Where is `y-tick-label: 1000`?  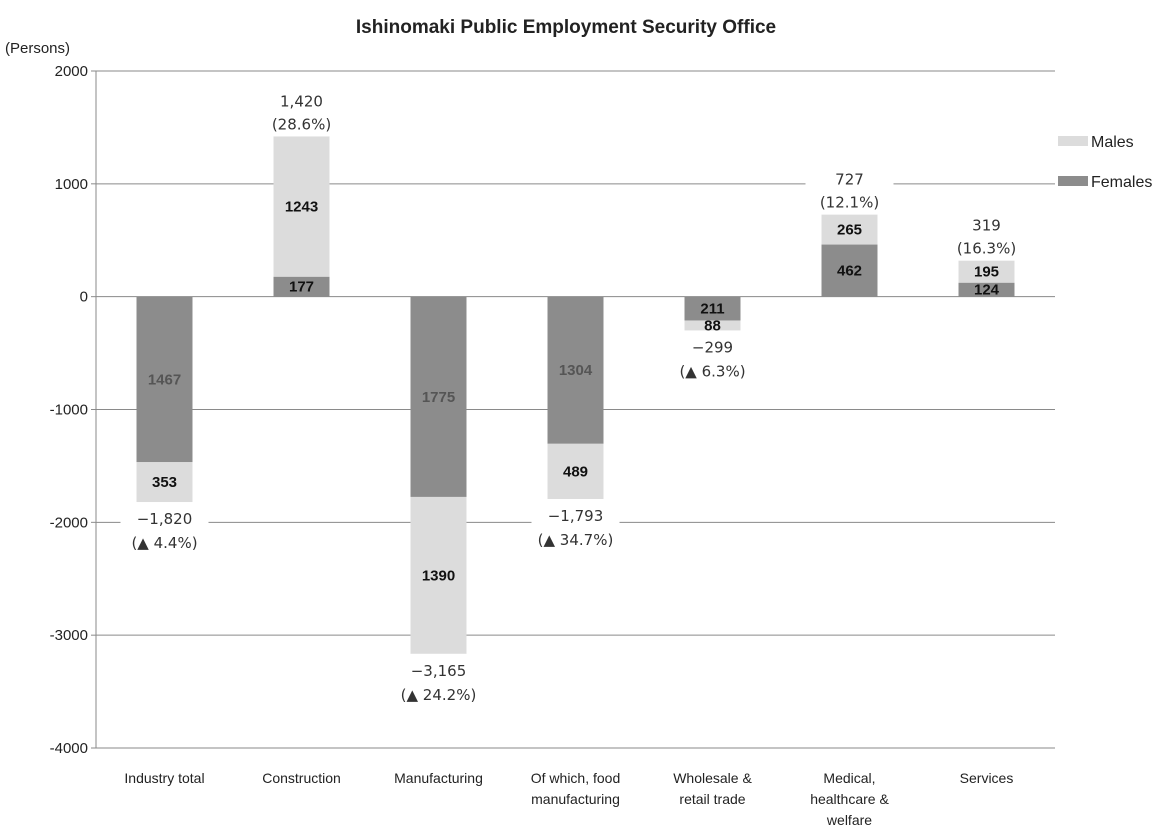 y-tick-label: 1000 is located at coordinates (71, 184).